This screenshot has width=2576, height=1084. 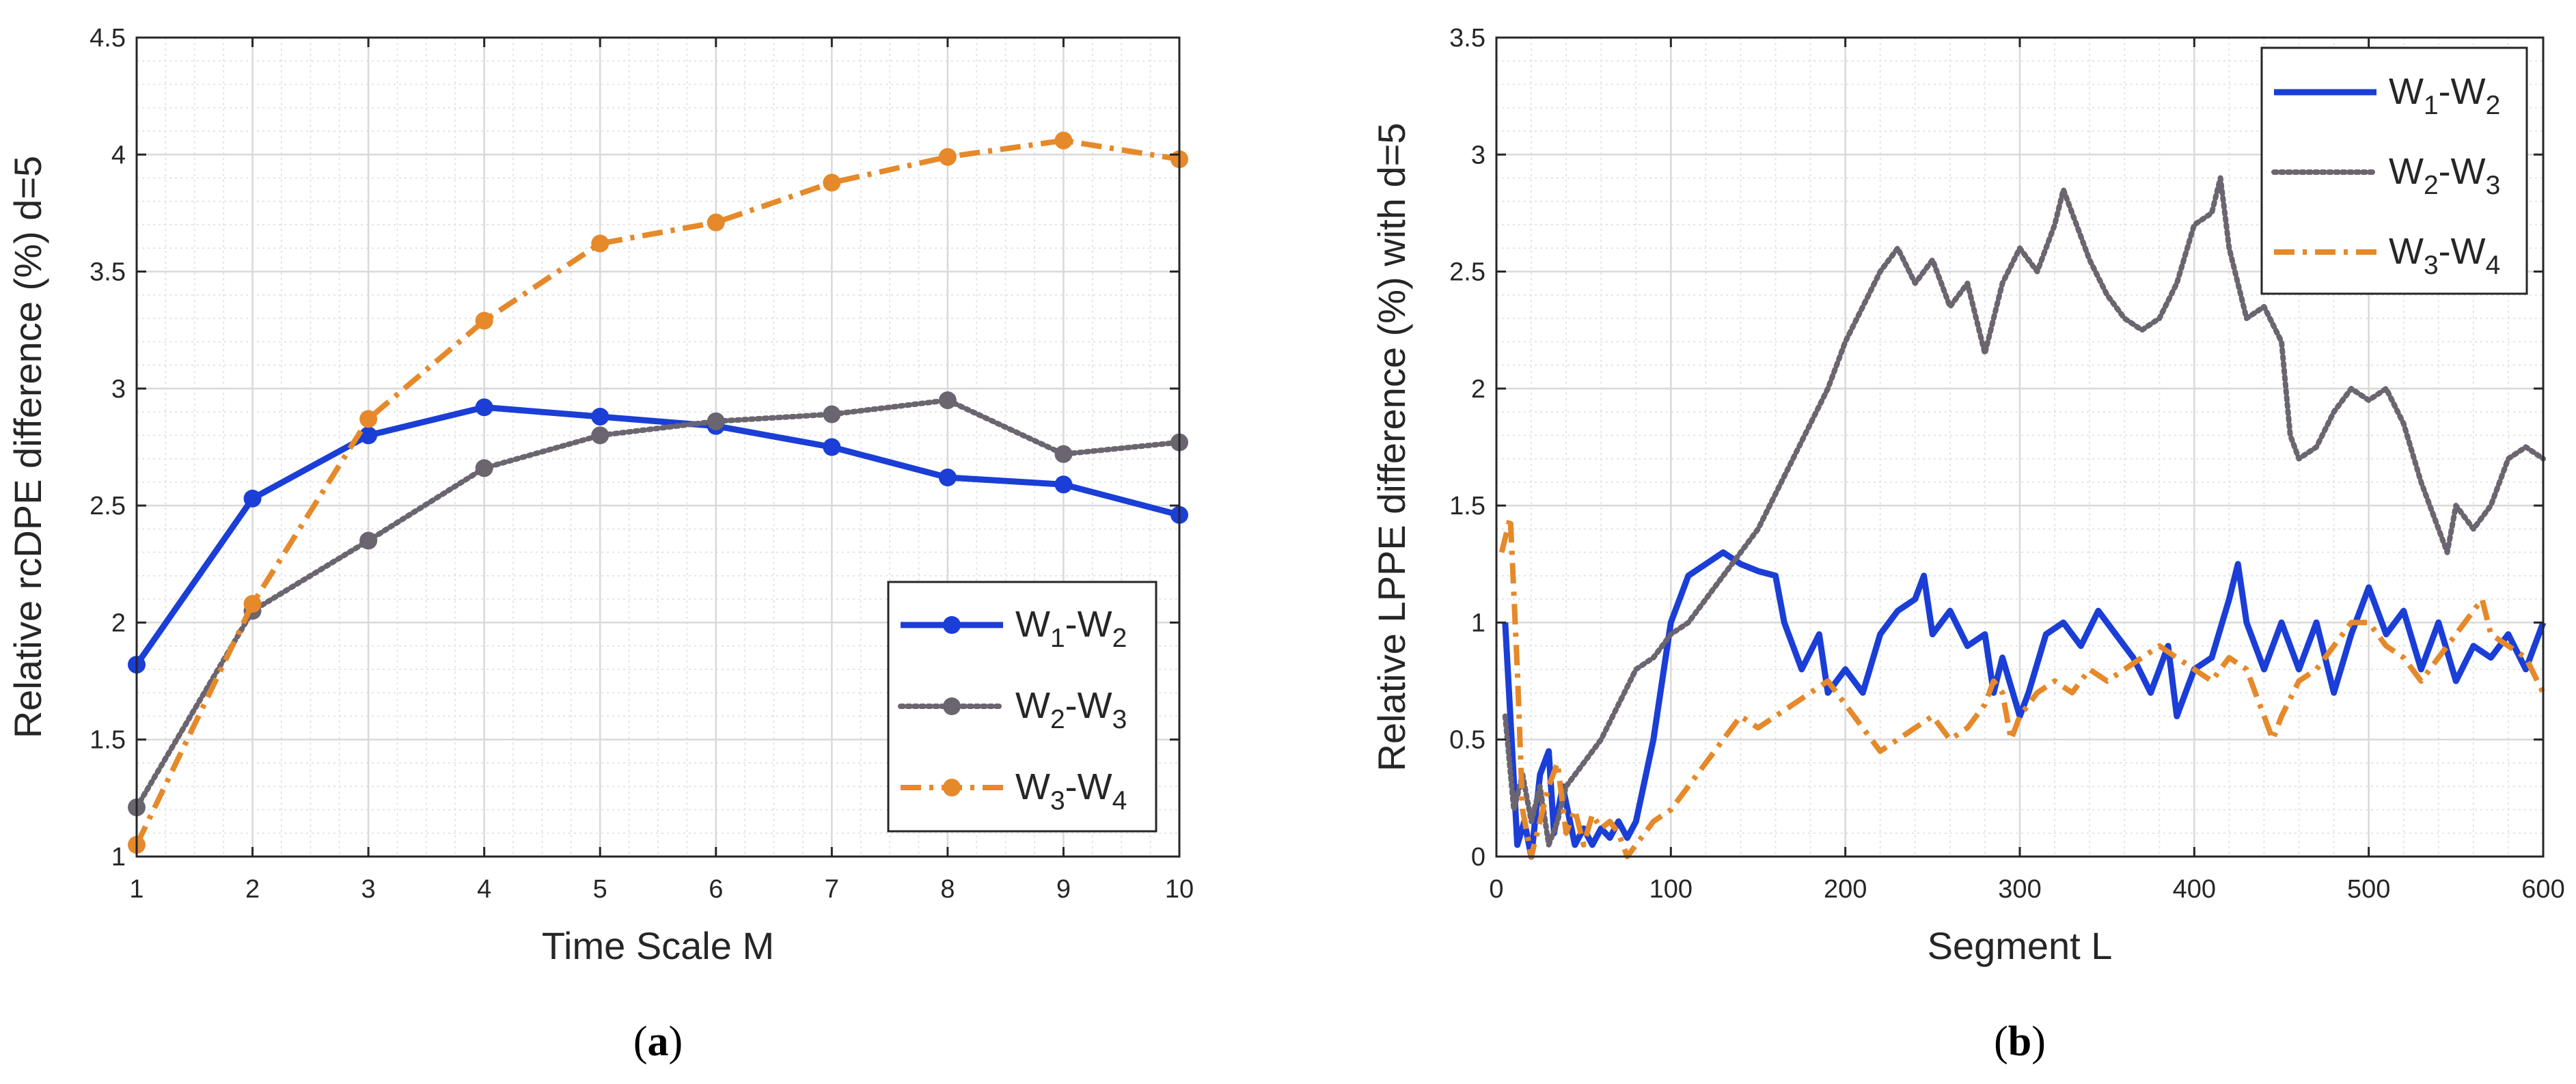 I want to click on panel-label: (b), so click(x=2020, y=1042).